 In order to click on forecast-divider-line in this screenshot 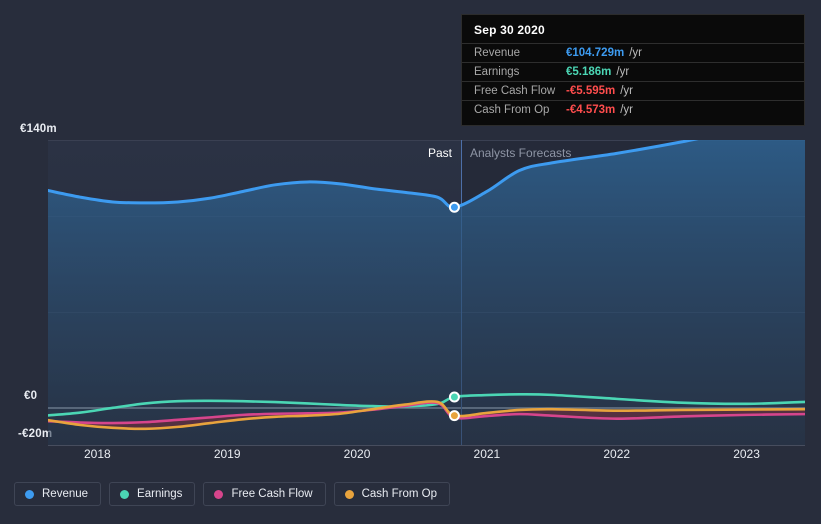, I will do `click(461, 292)`.